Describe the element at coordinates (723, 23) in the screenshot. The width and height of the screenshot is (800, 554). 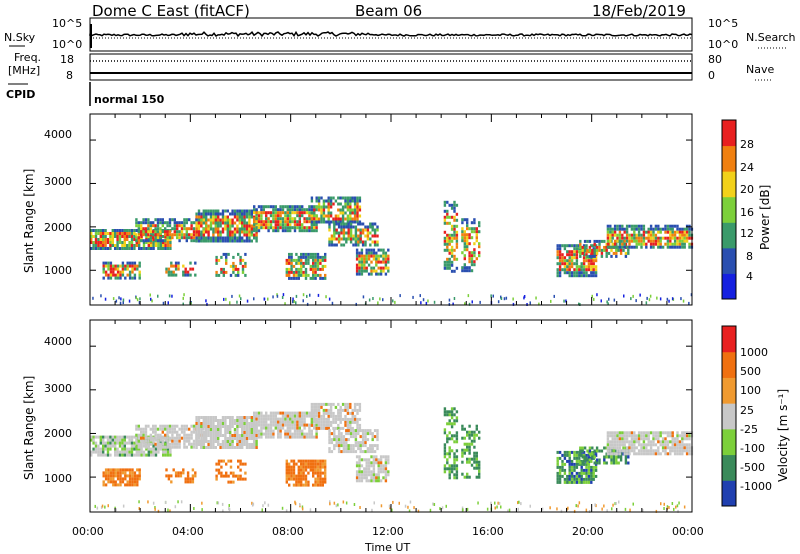
I see `nsearch-tick-top: 10^5` at that location.